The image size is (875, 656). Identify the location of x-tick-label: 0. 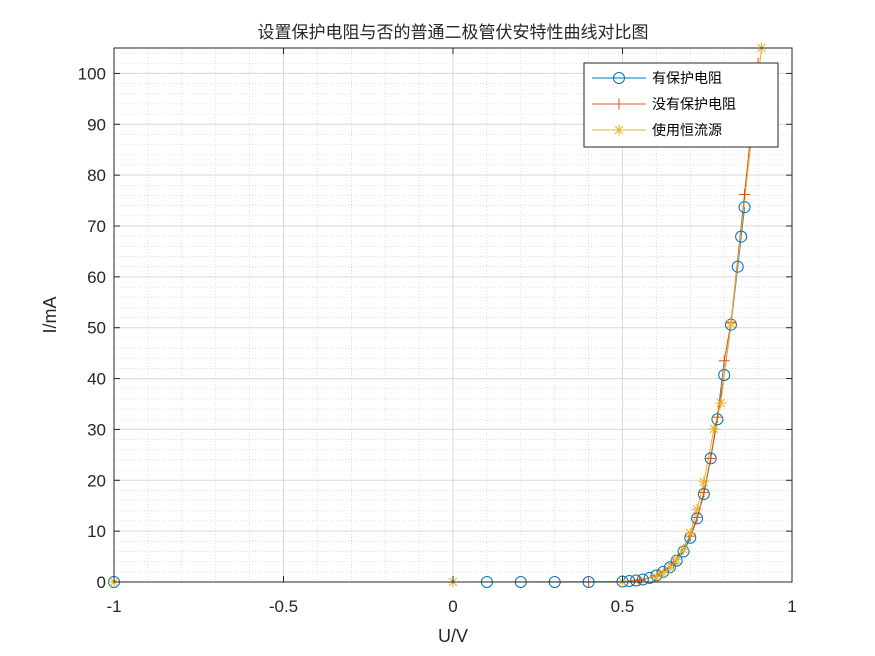
(452, 606).